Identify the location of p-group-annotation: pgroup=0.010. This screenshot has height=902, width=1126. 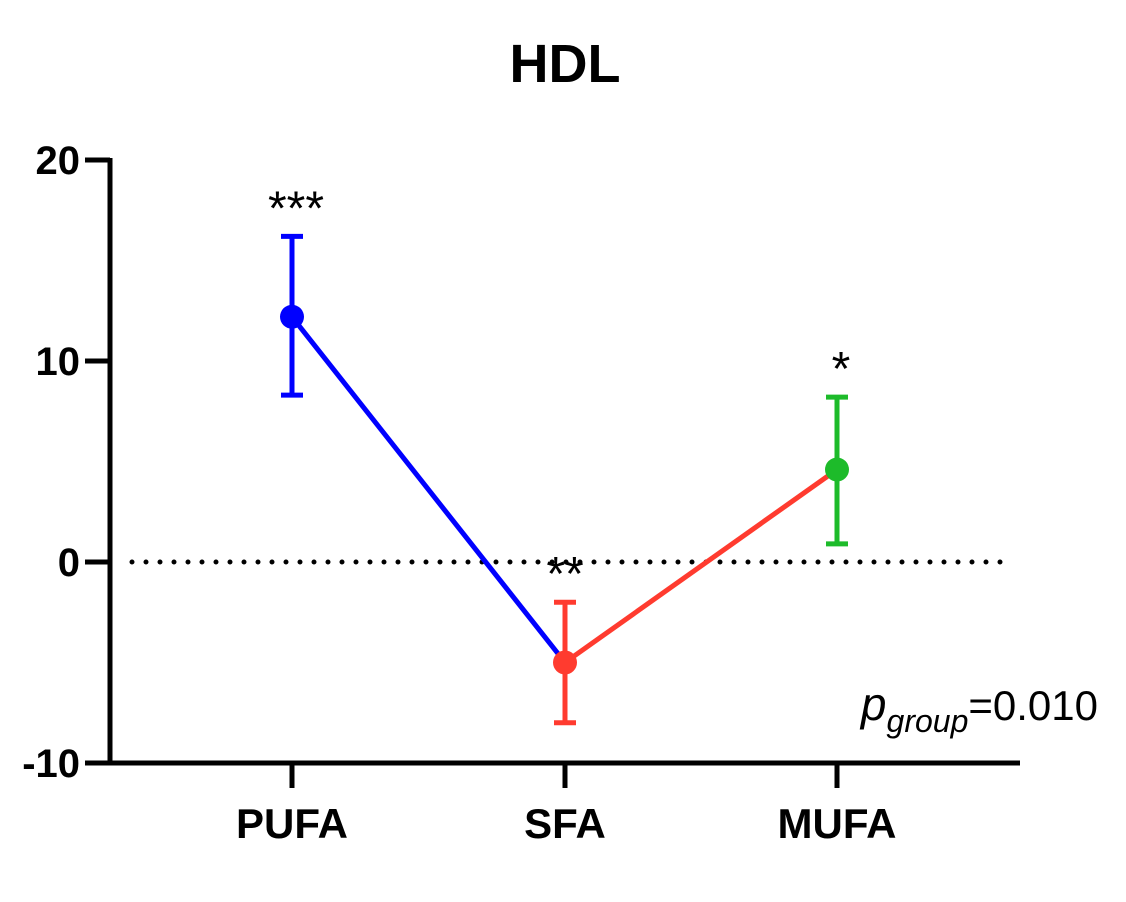
(978, 708).